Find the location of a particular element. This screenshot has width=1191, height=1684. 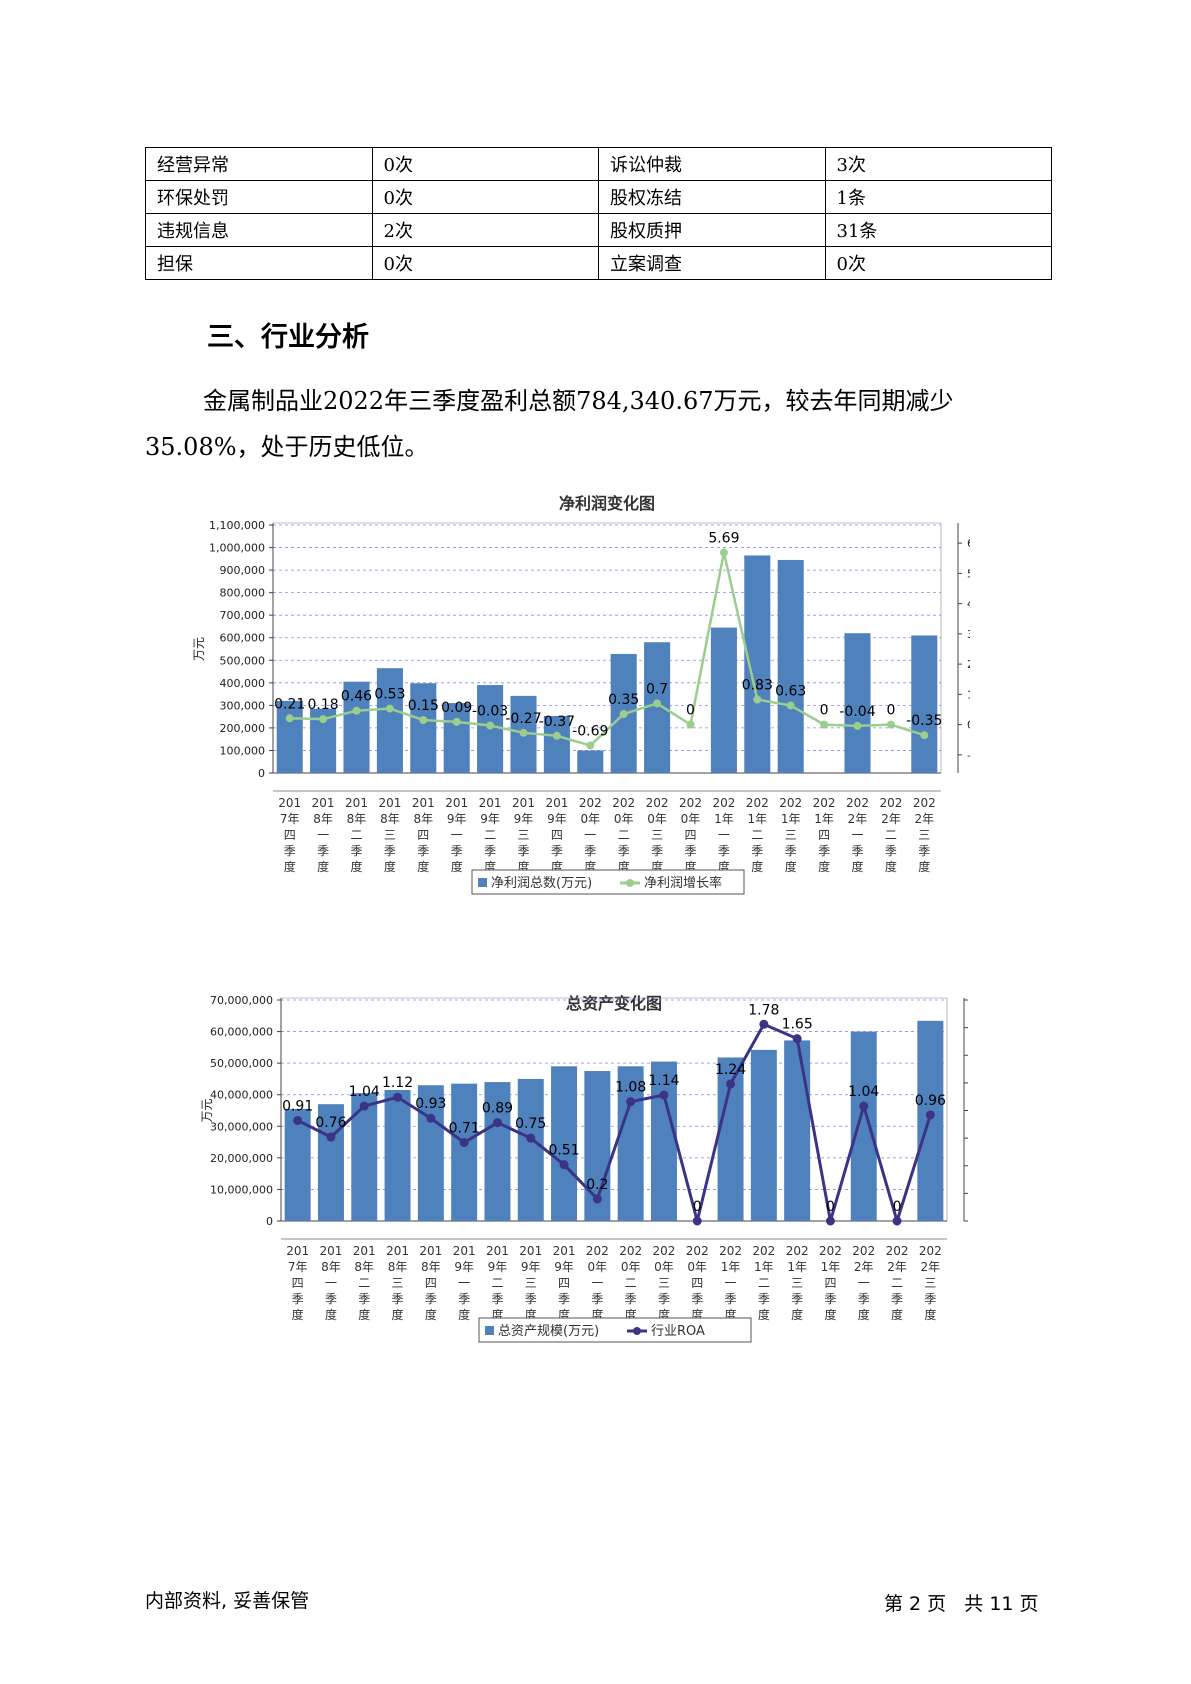

x-tick-label: 202 1年三季度 is located at coordinates (797, 1283).